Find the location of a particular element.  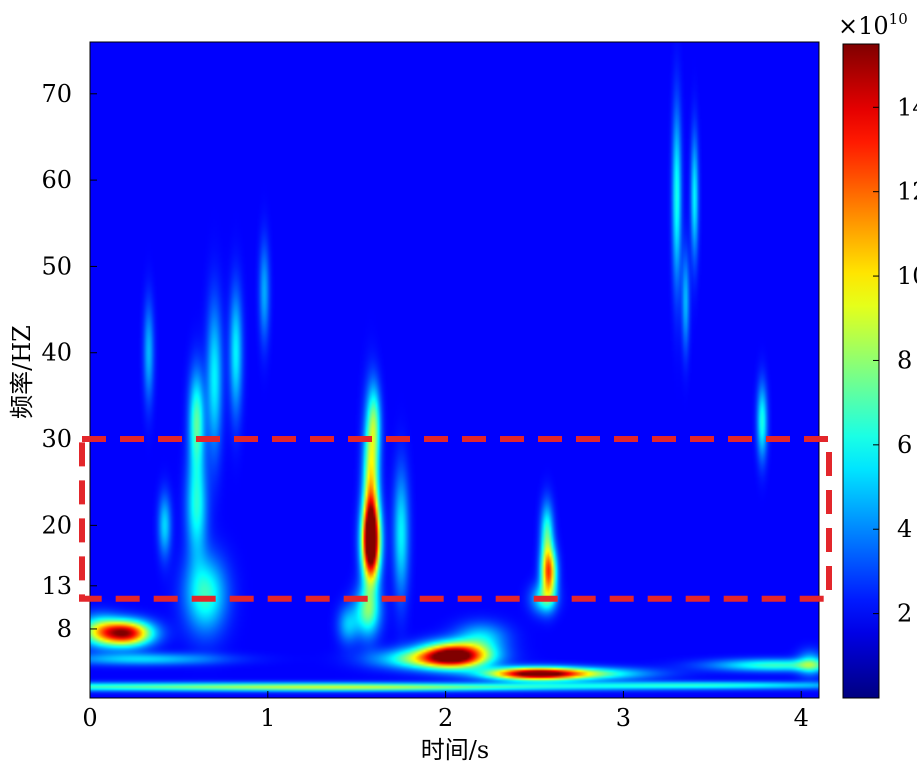

y-tick-label: 60 is located at coordinates (56, 180).